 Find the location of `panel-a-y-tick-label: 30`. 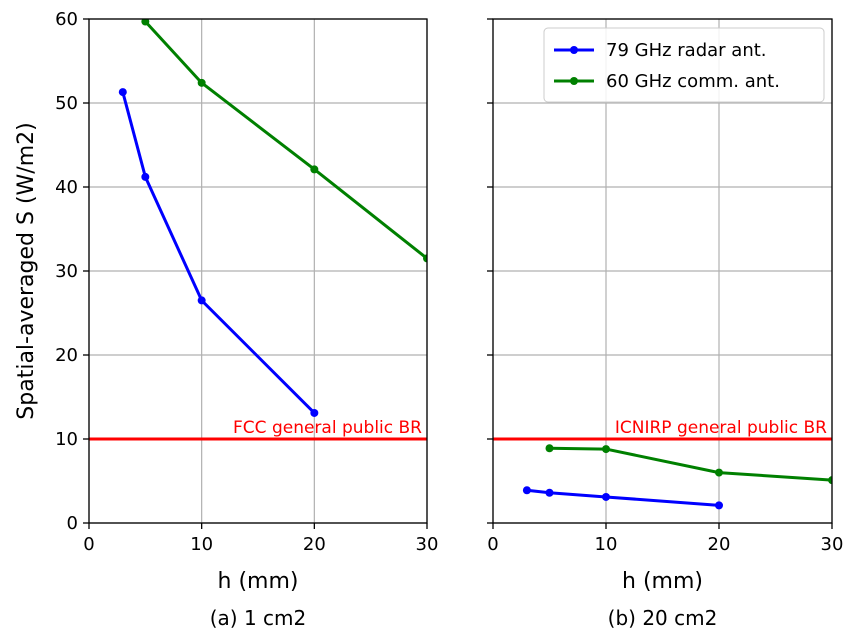

panel-a-y-tick-label: 30 is located at coordinates (66, 271).